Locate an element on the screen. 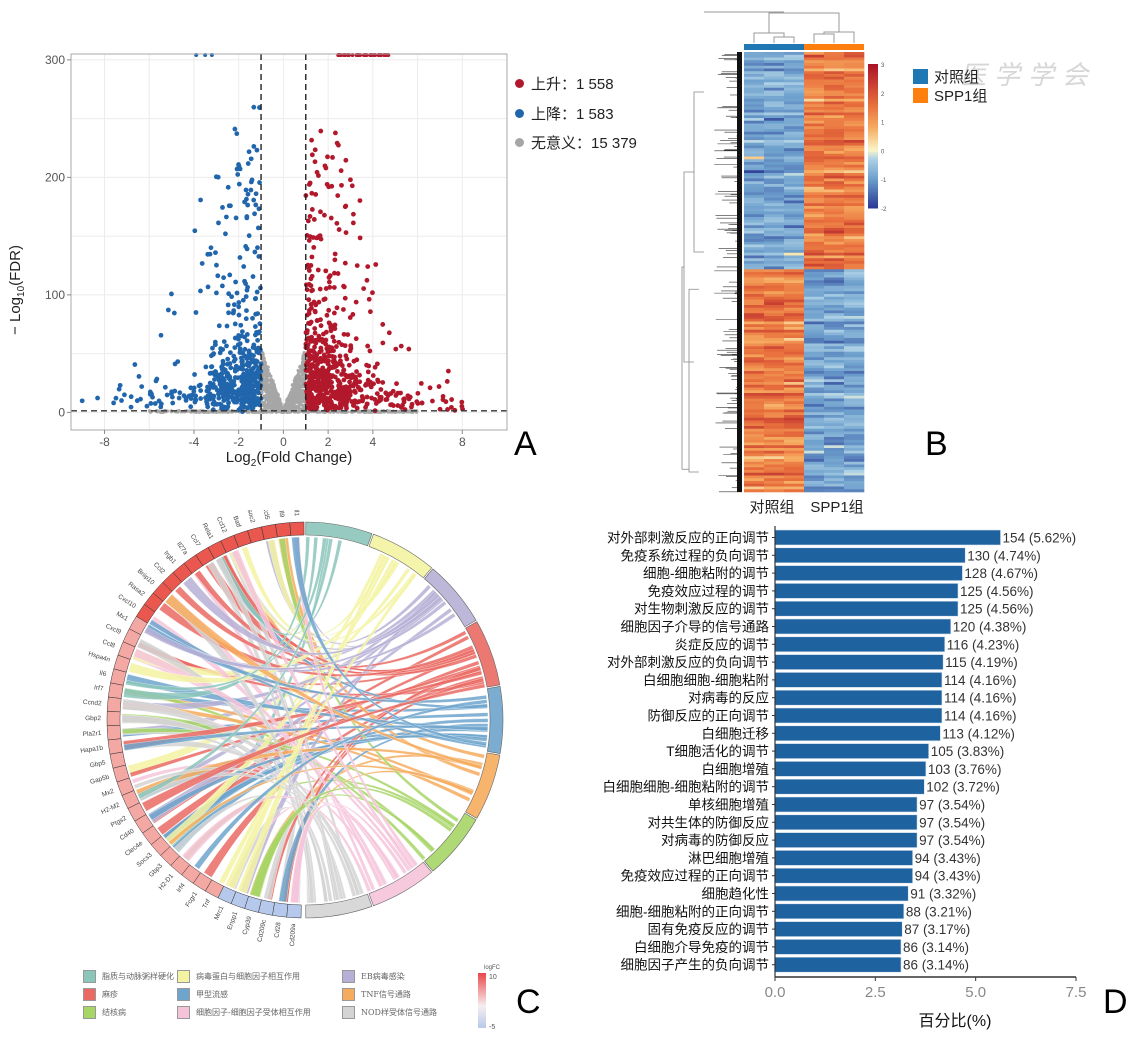 The height and width of the screenshot is (1043, 1140). bar-category-label: 对外部刺激反应的正向调节 is located at coordinates (688, 538).